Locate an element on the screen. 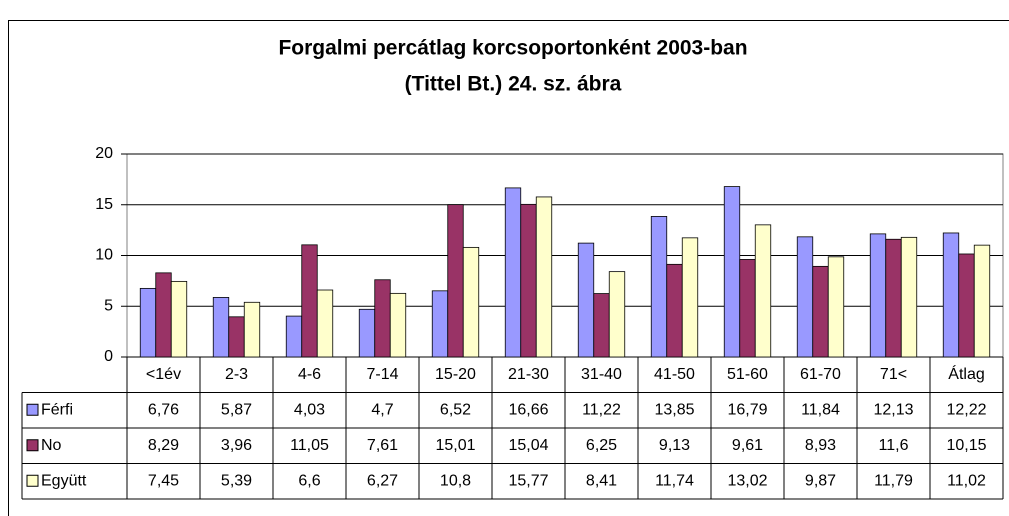  y-tick-label: 15 is located at coordinates (104, 204).